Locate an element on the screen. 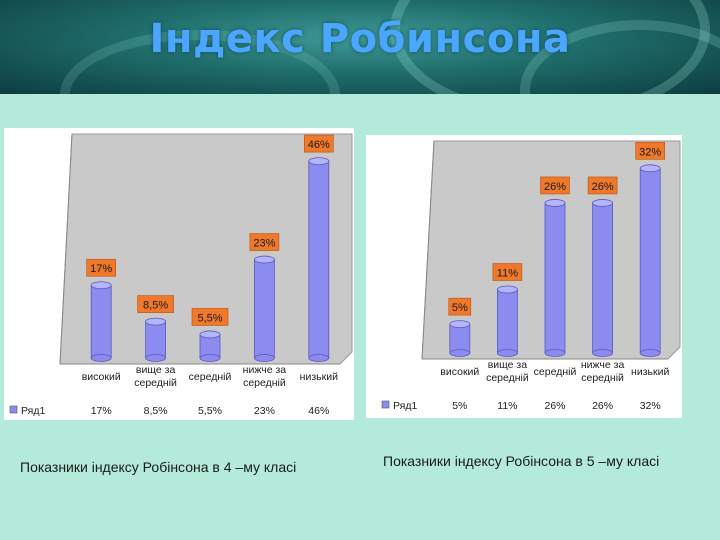  data-label: 11% is located at coordinates (507, 274).